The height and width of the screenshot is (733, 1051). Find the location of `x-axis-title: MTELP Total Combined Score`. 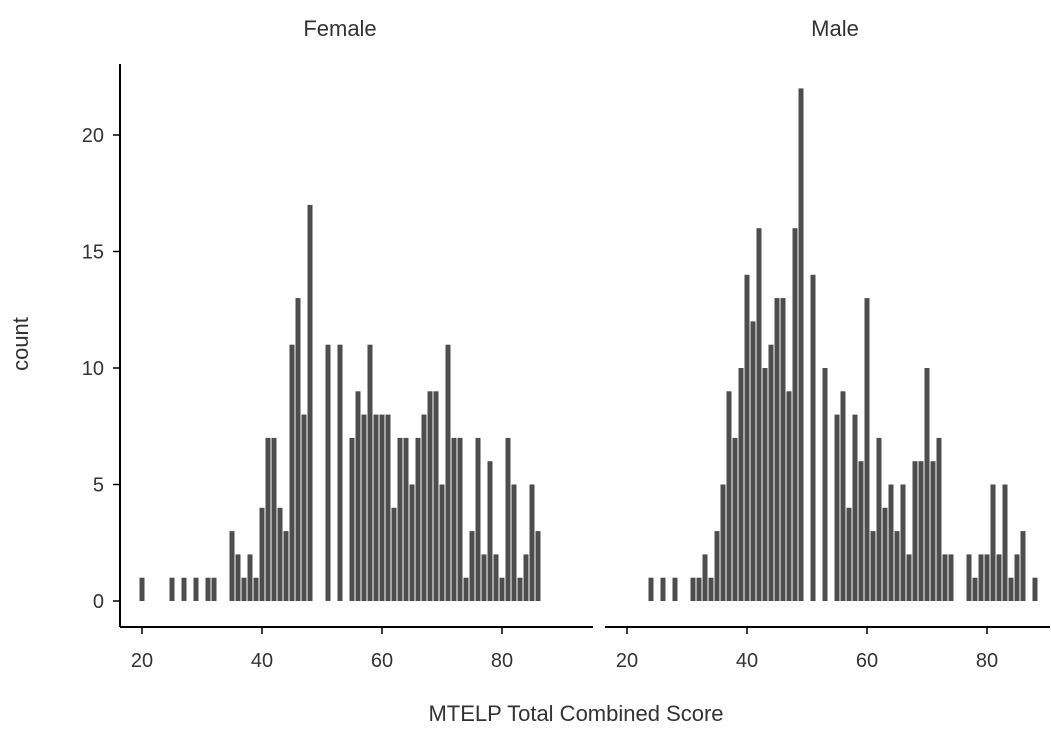

x-axis-title: MTELP Total Combined Score is located at coordinates (575, 713).